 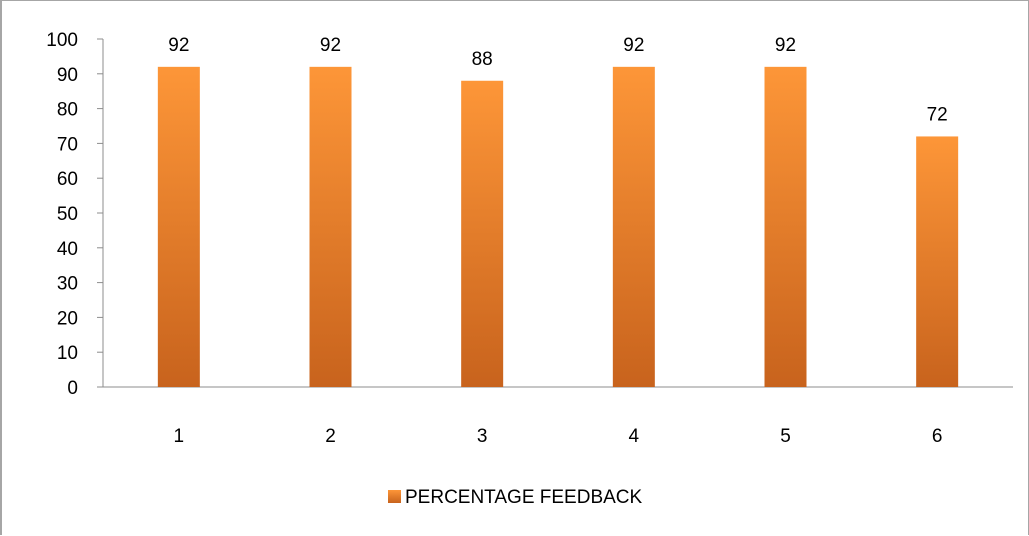 I want to click on y-tick-label: 70, so click(x=67, y=144).